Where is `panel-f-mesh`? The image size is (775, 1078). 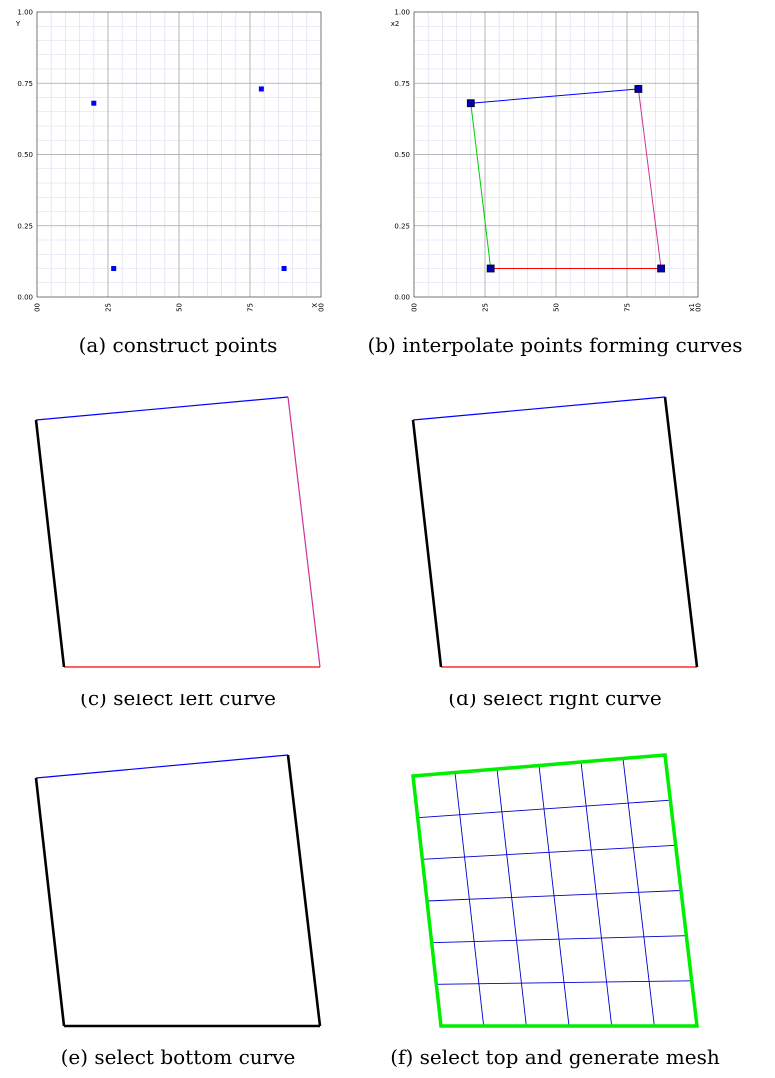
panel-f-mesh is located at coordinates (555, 890).